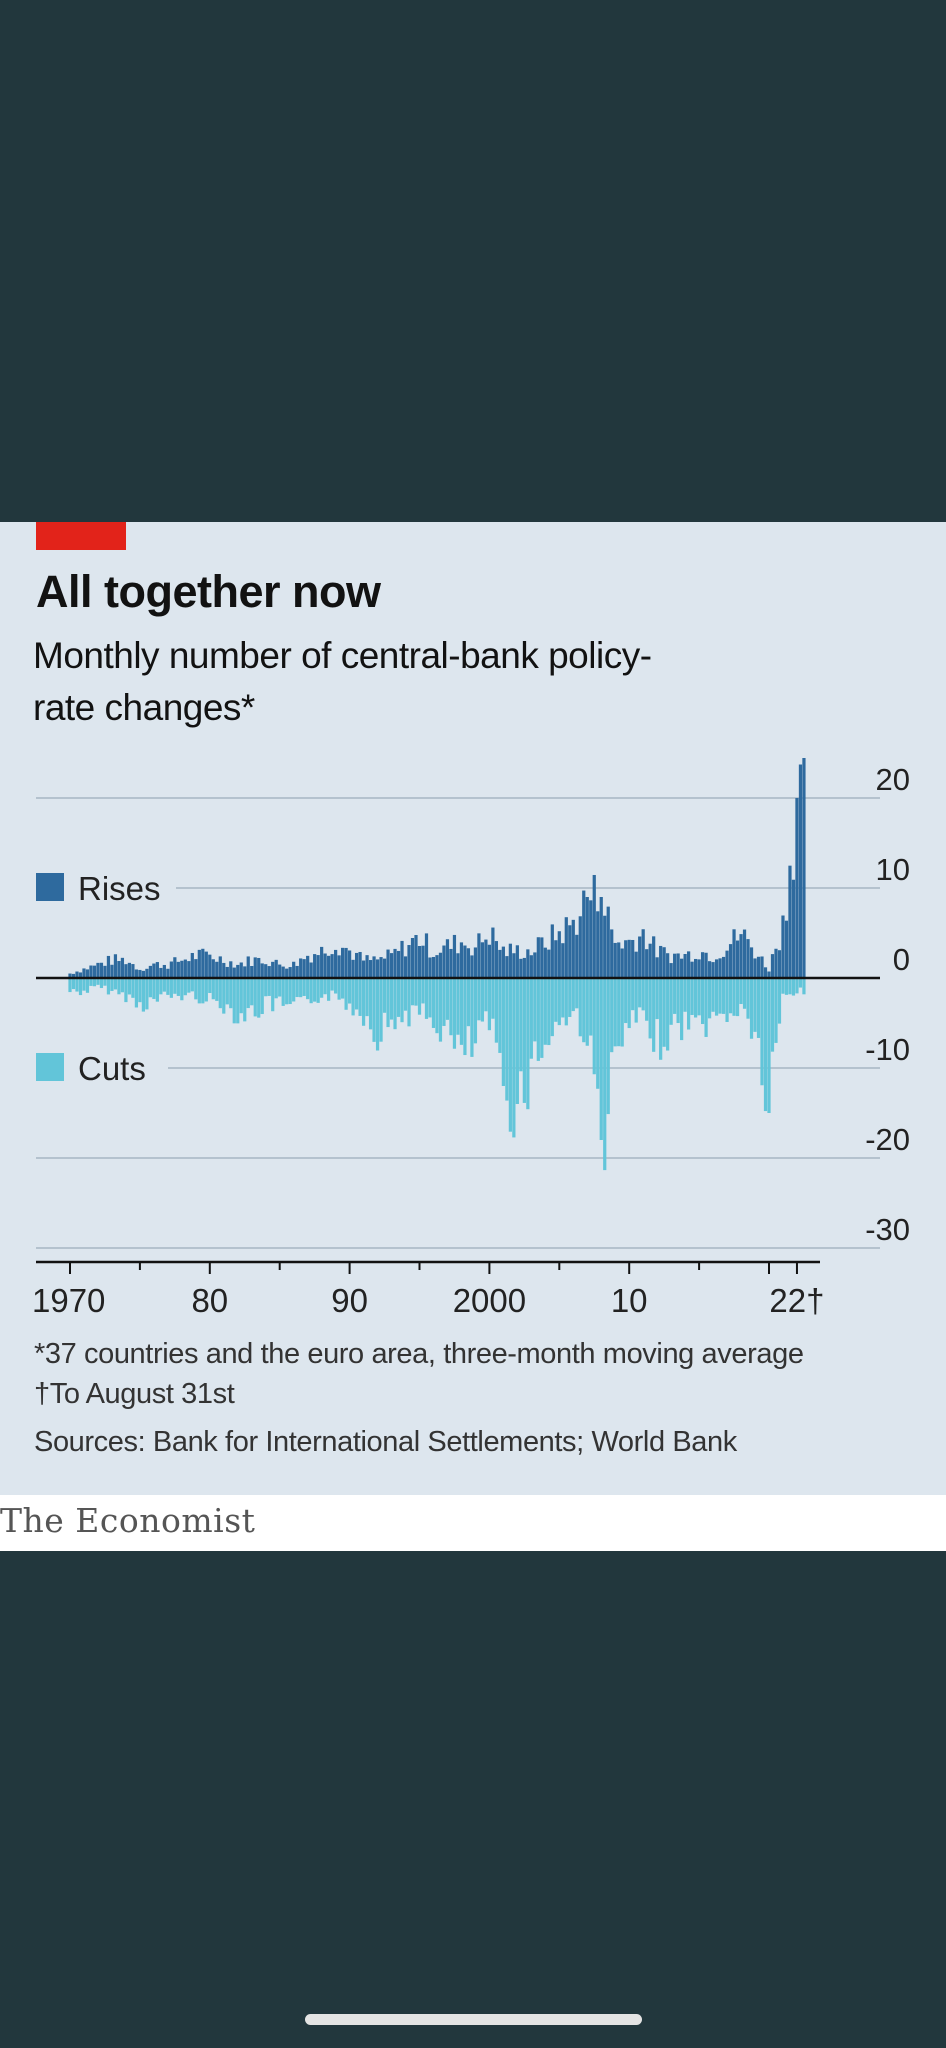  Describe the element at coordinates (489, 1300) in the screenshot. I see `x-tick-label: 2000` at that location.